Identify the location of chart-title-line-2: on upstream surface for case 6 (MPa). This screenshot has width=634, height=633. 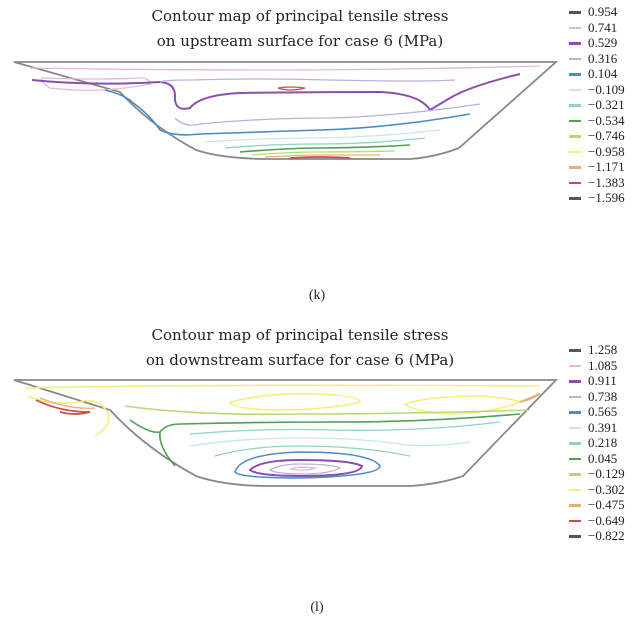
(300, 41).